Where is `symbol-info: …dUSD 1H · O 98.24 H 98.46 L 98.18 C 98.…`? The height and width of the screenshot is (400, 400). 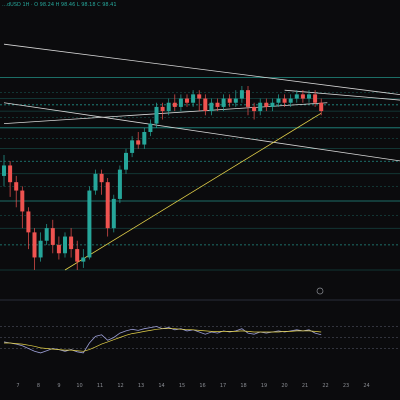
symbol-info: …dUSD 1H · O 98.24 H 98.46 L 98.18 C 98.… is located at coordinates (59, 5).